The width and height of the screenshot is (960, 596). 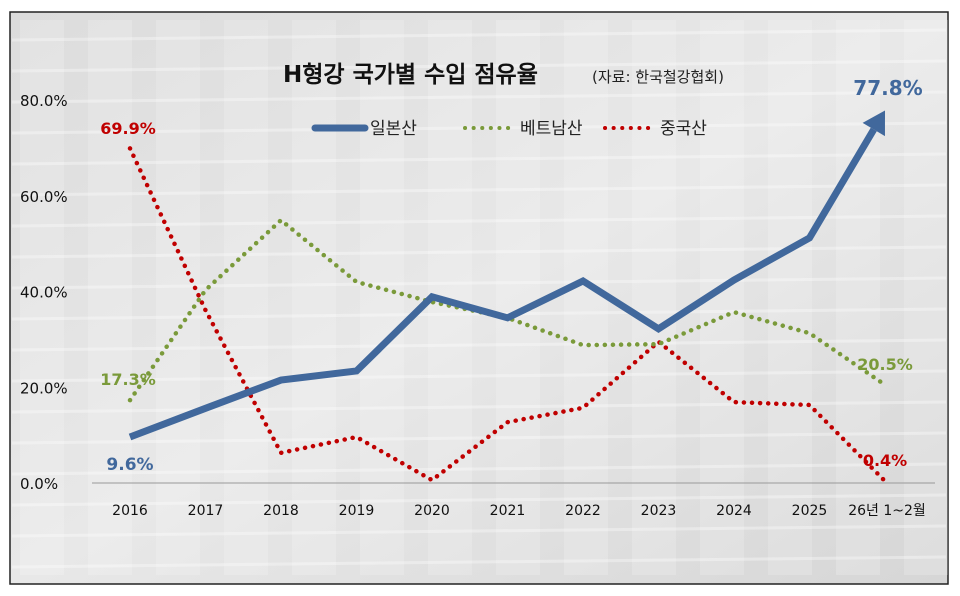 I want to click on arrow-head, so click(x=873, y=123).